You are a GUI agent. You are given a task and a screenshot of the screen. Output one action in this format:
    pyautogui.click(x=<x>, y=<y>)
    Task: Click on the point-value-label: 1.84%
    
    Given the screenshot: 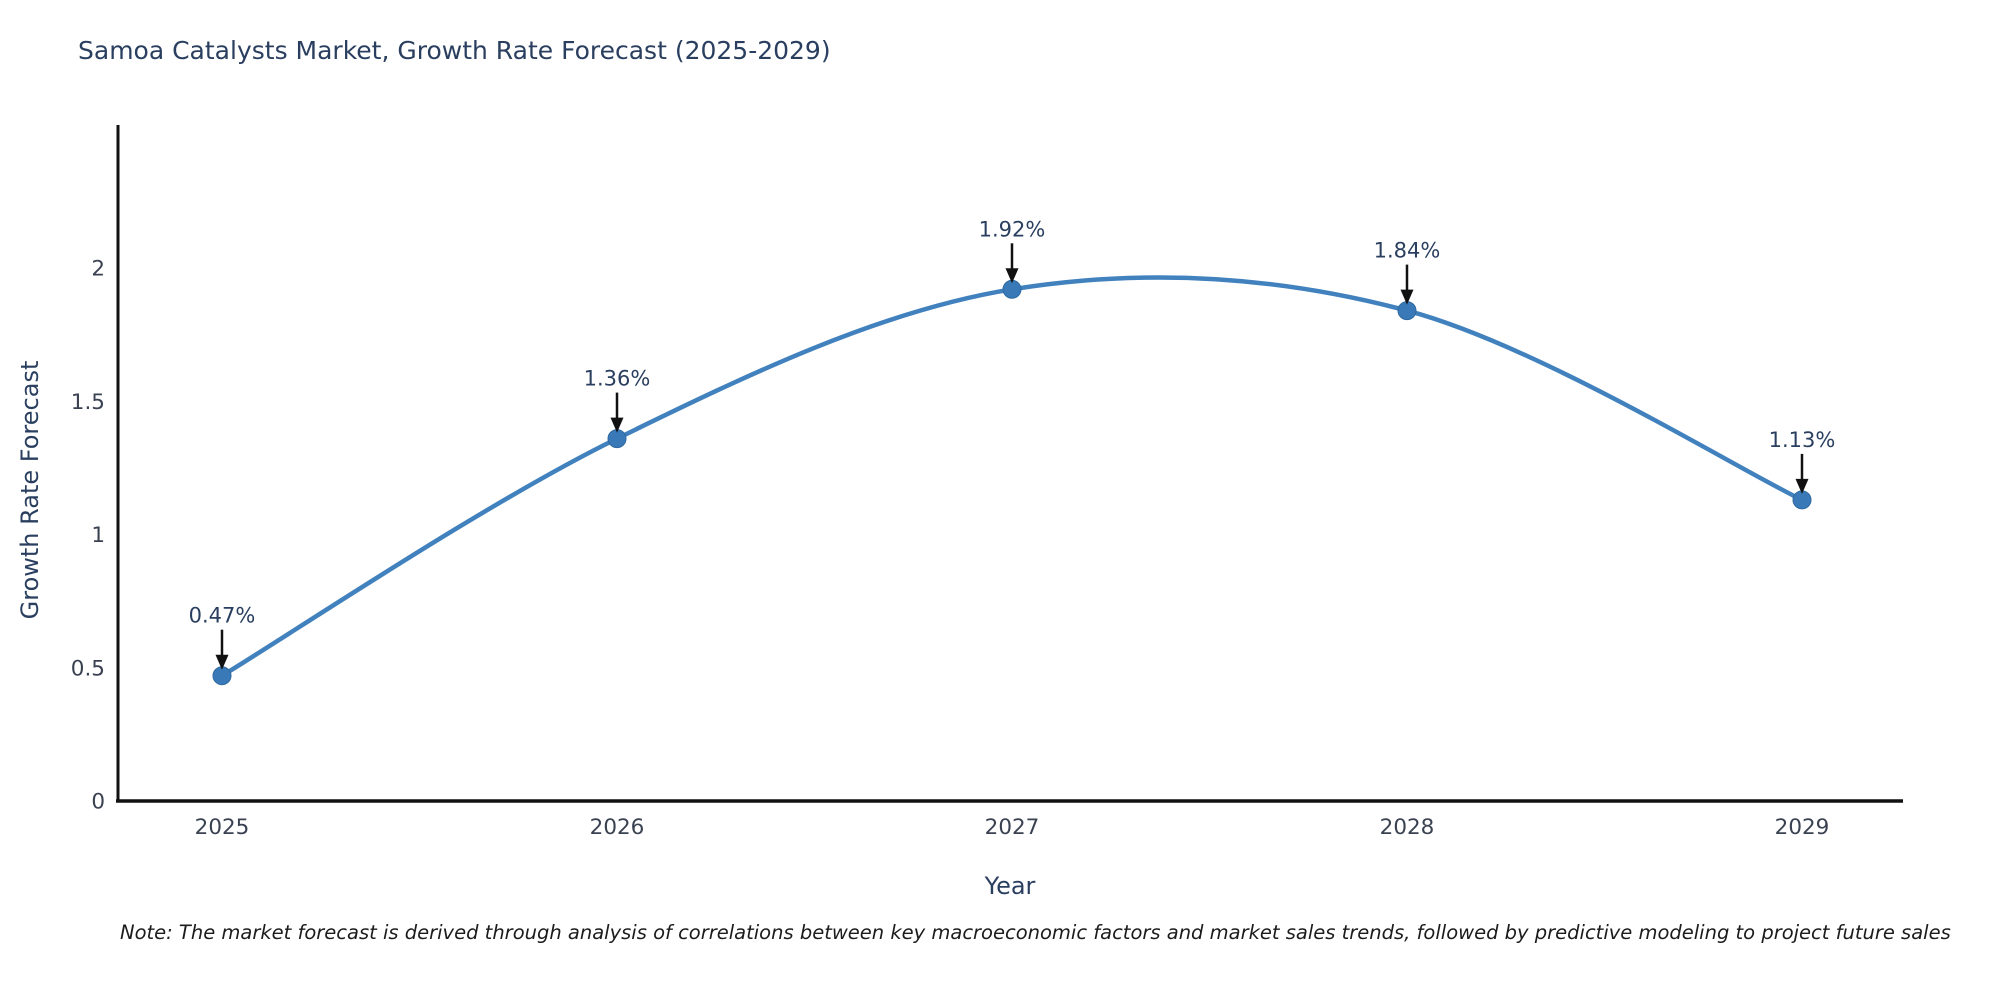 What is the action you would take?
    pyautogui.click(x=1407, y=251)
    